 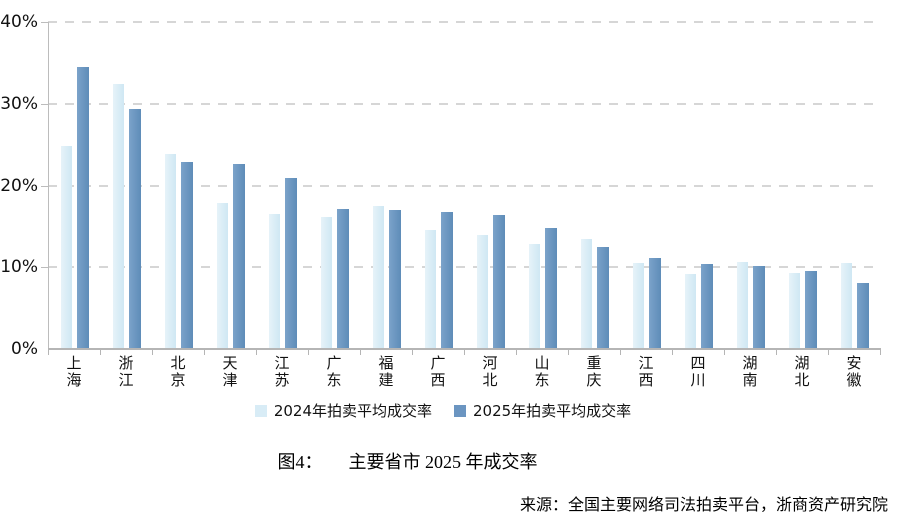 What do you see at coordinates (282, 372) in the screenshot?
I see `x-axis-label-江苏: 江苏` at bounding box center [282, 372].